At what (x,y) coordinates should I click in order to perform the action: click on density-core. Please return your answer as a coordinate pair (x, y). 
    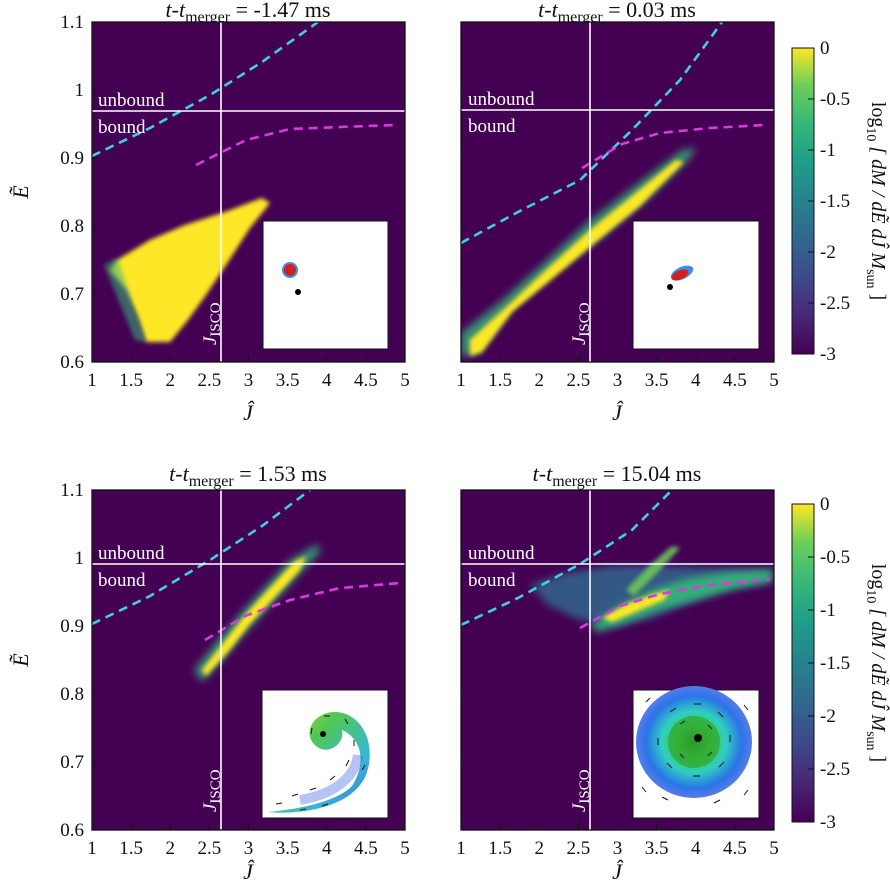
    Looking at the image, I should click on (636, 606).